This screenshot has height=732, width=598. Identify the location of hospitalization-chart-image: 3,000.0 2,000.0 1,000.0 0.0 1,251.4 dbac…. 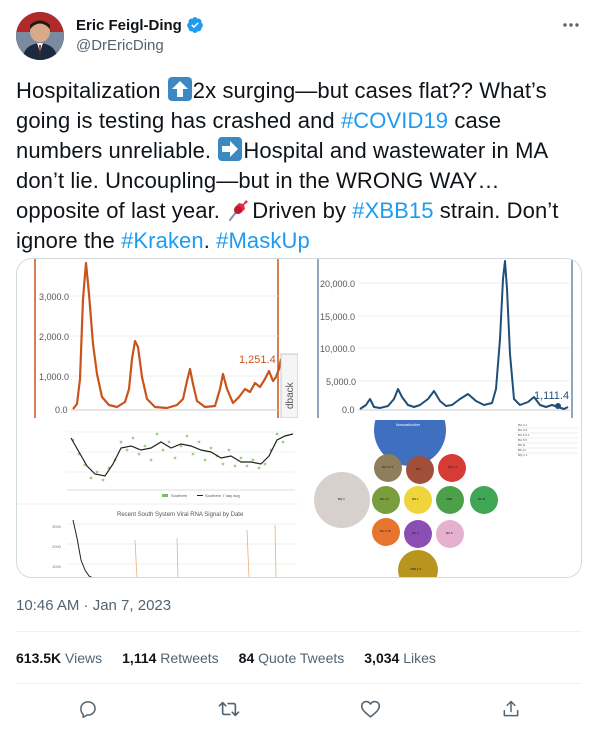
(157, 338).